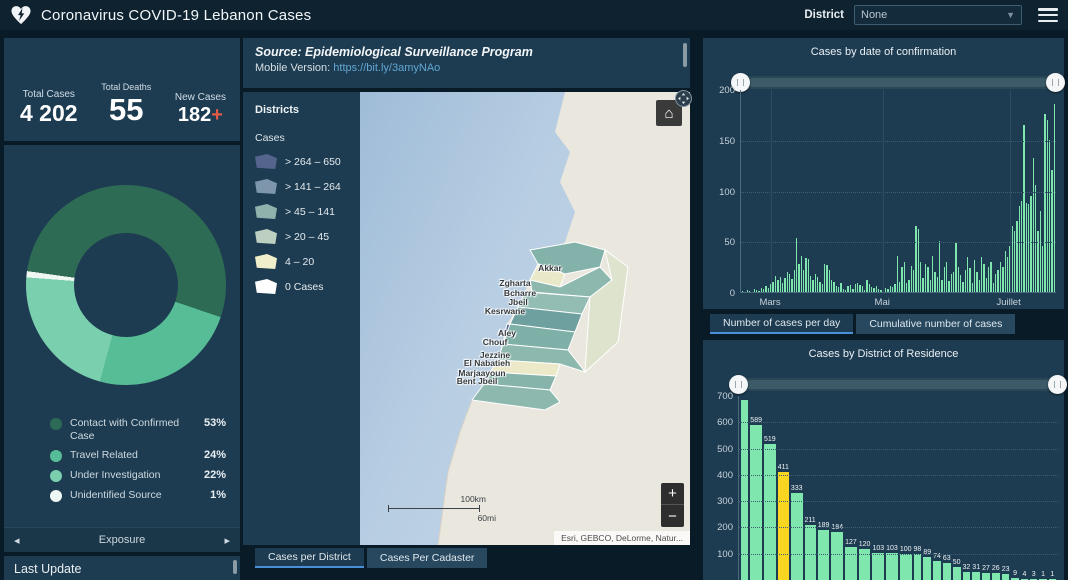 This screenshot has width=1068, height=580. I want to click on map-label: Jezzine, so click(495, 355).